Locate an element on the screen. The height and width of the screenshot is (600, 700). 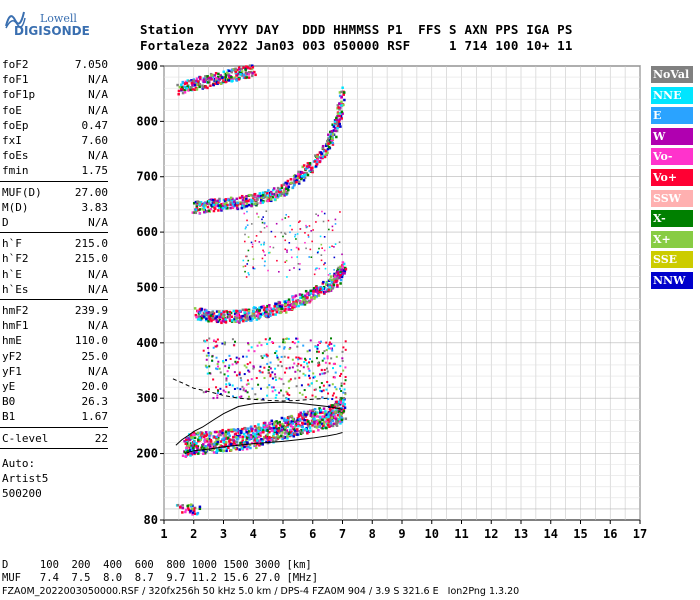
param-value: 3.83 is located at coordinates (95, 207).